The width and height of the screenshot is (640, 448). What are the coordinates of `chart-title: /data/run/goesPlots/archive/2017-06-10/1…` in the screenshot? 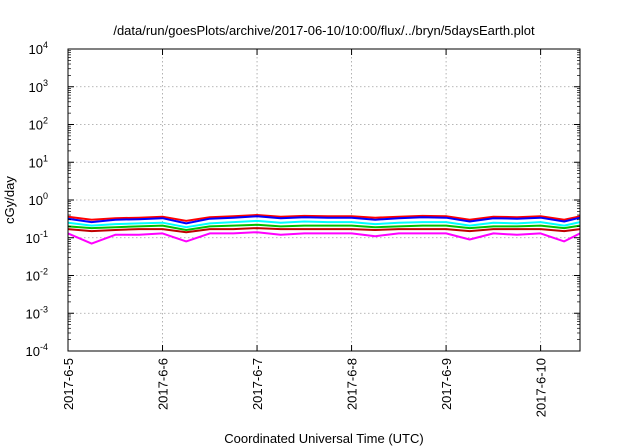 It's located at (324, 30).